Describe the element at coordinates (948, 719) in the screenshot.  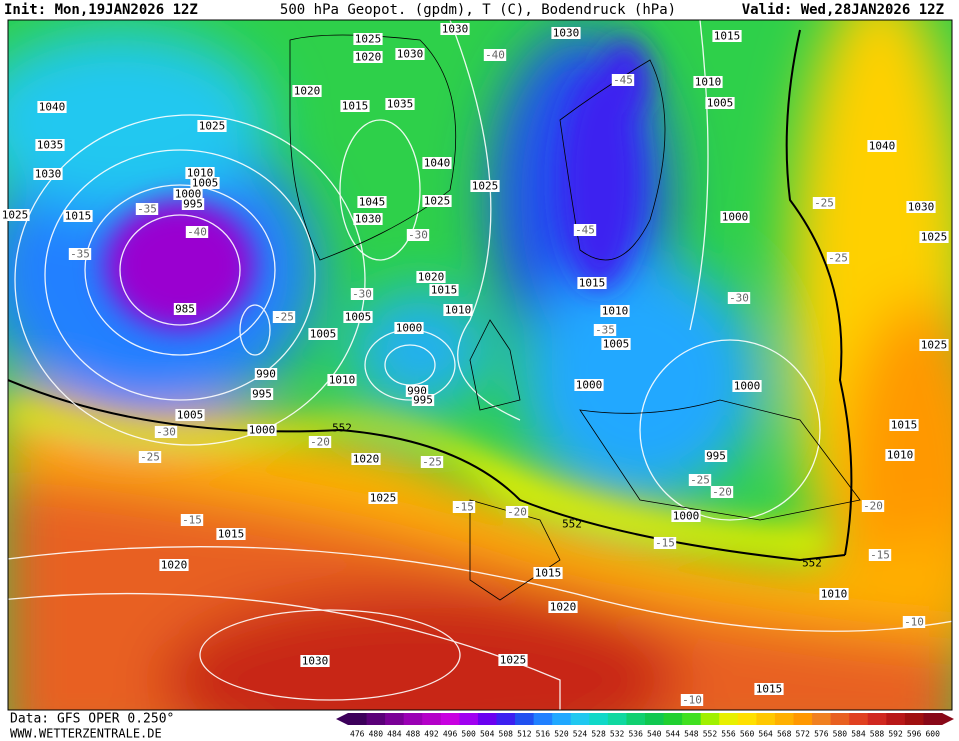
I see `colorbar-arrow-right` at that location.